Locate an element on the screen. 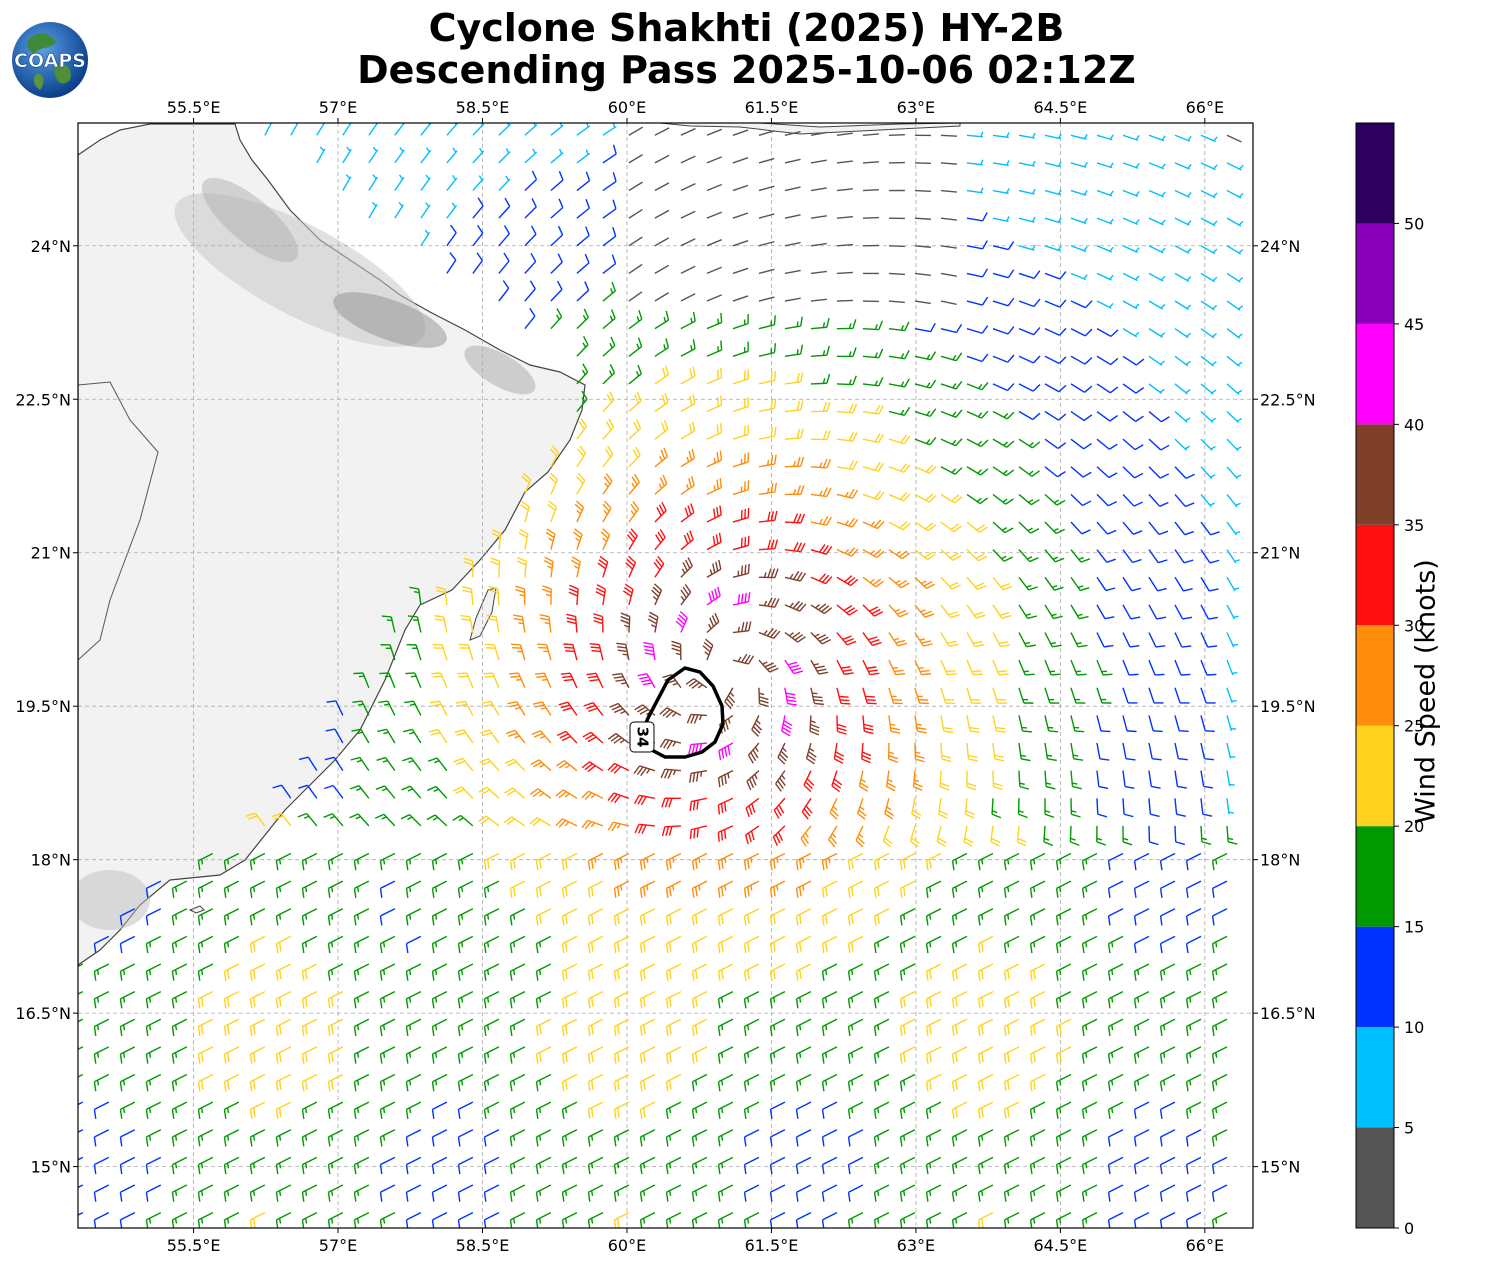 Image resolution: width=1493 pixels, height=1264 pixels. lon-label-top: 64.5°E is located at coordinates (1061, 107).